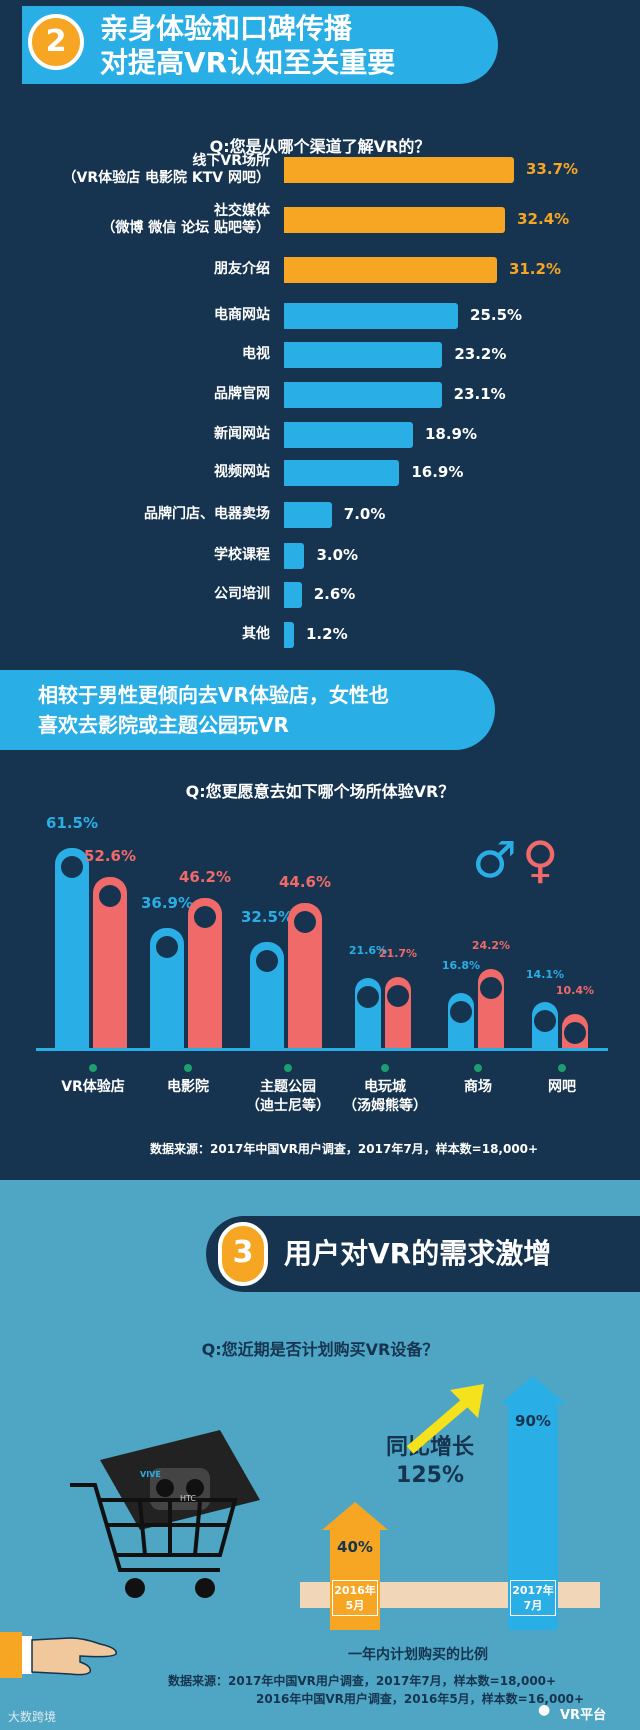 This screenshot has width=640, height=1730. Describe the element at coordinates (56, 42) in the screenshot. I see `section-2-badge: 2` at that location.